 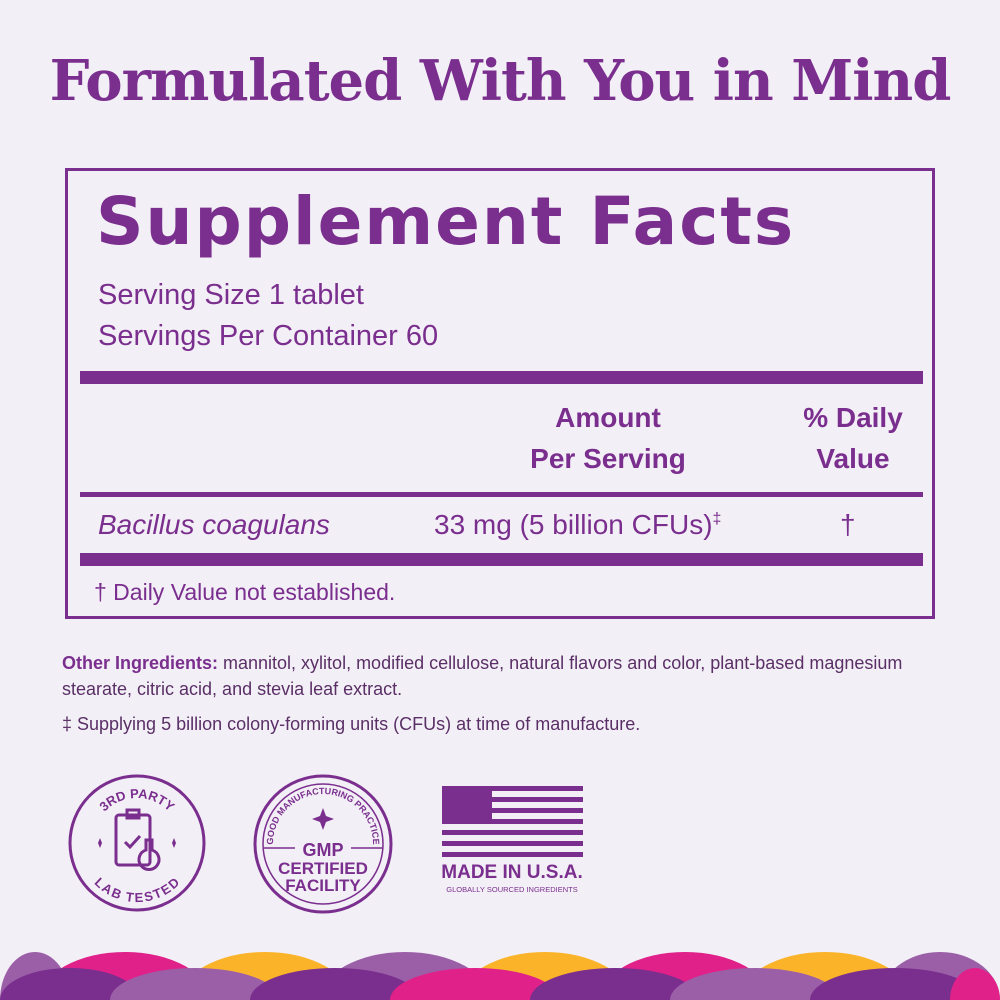 What do you see at coordinates (501, 494) in the screenshot?
I see `thin-divider` at bounding box center [501, 494].